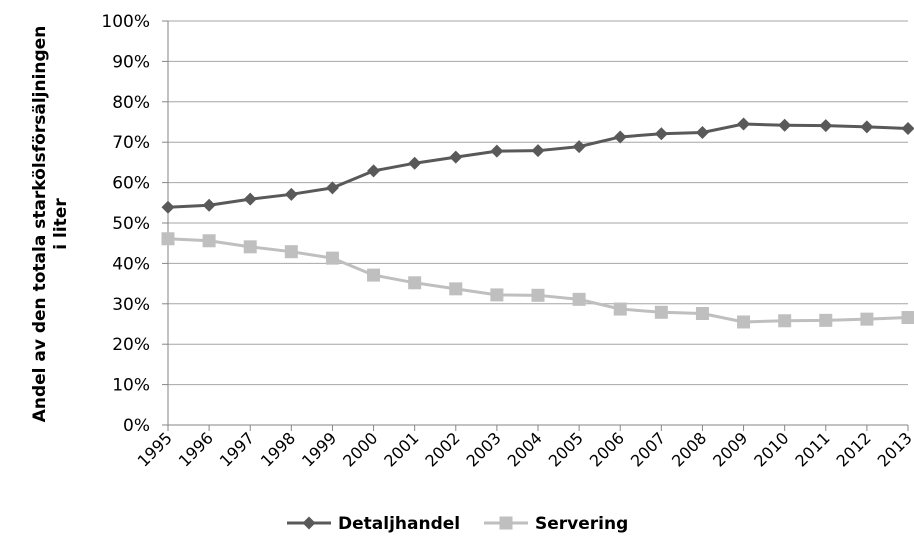  I want to click on y-tick-label: 20%, so click(131, 345).